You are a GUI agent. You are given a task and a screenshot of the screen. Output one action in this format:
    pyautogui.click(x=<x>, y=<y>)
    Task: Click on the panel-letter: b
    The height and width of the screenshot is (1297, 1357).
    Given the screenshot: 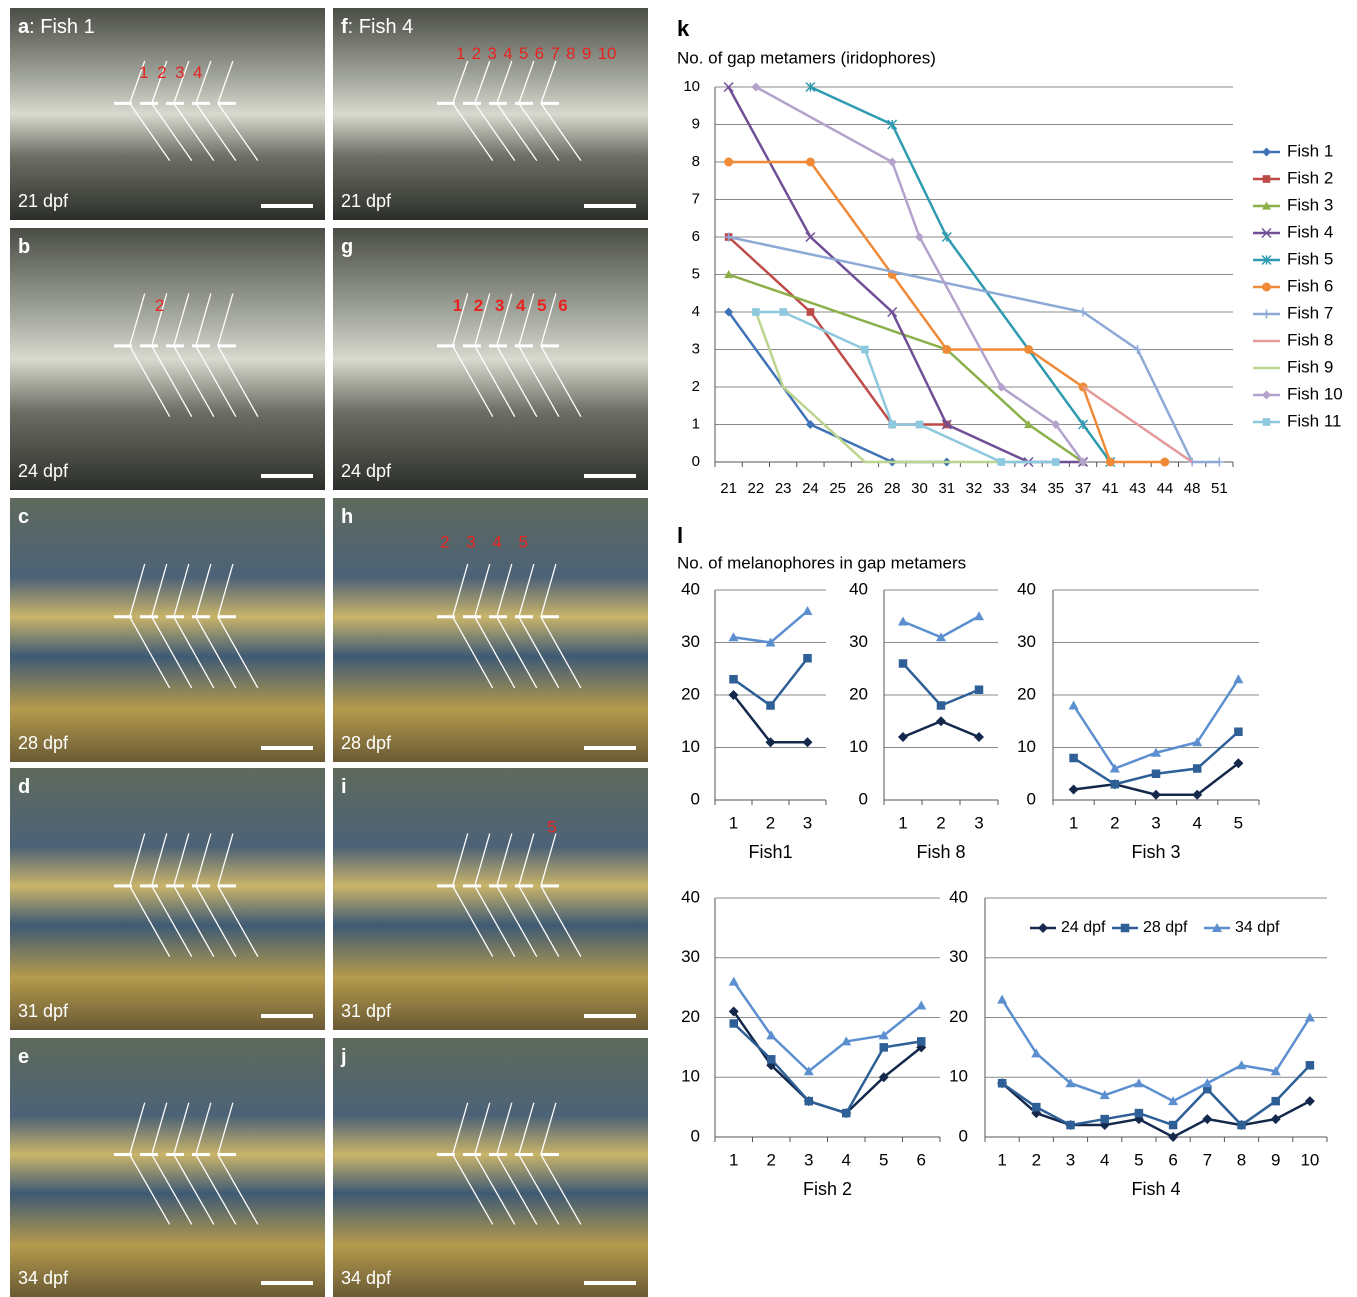 What is the action you would take?
    pyautogui.click(x=24, y=247)
    